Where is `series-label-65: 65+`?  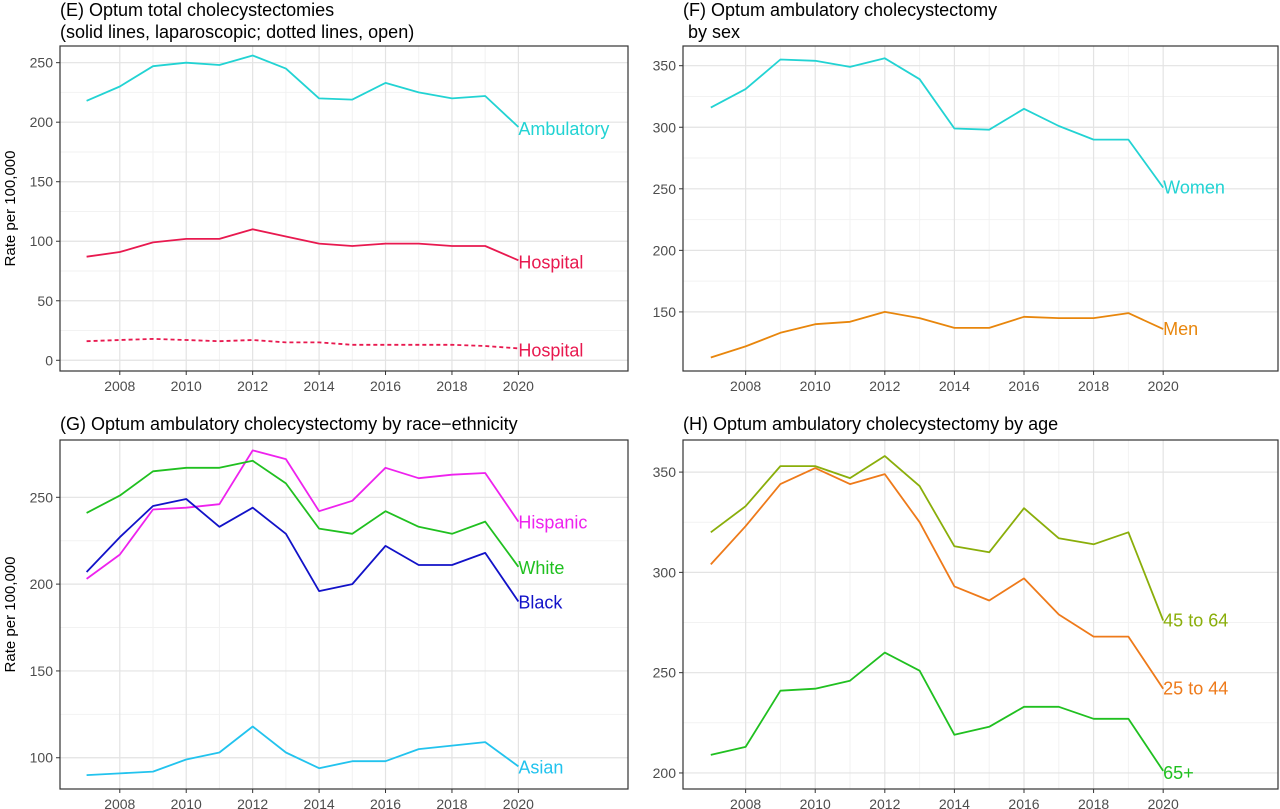 series-label-65: 65+ is located at coordinates (1178, 773).